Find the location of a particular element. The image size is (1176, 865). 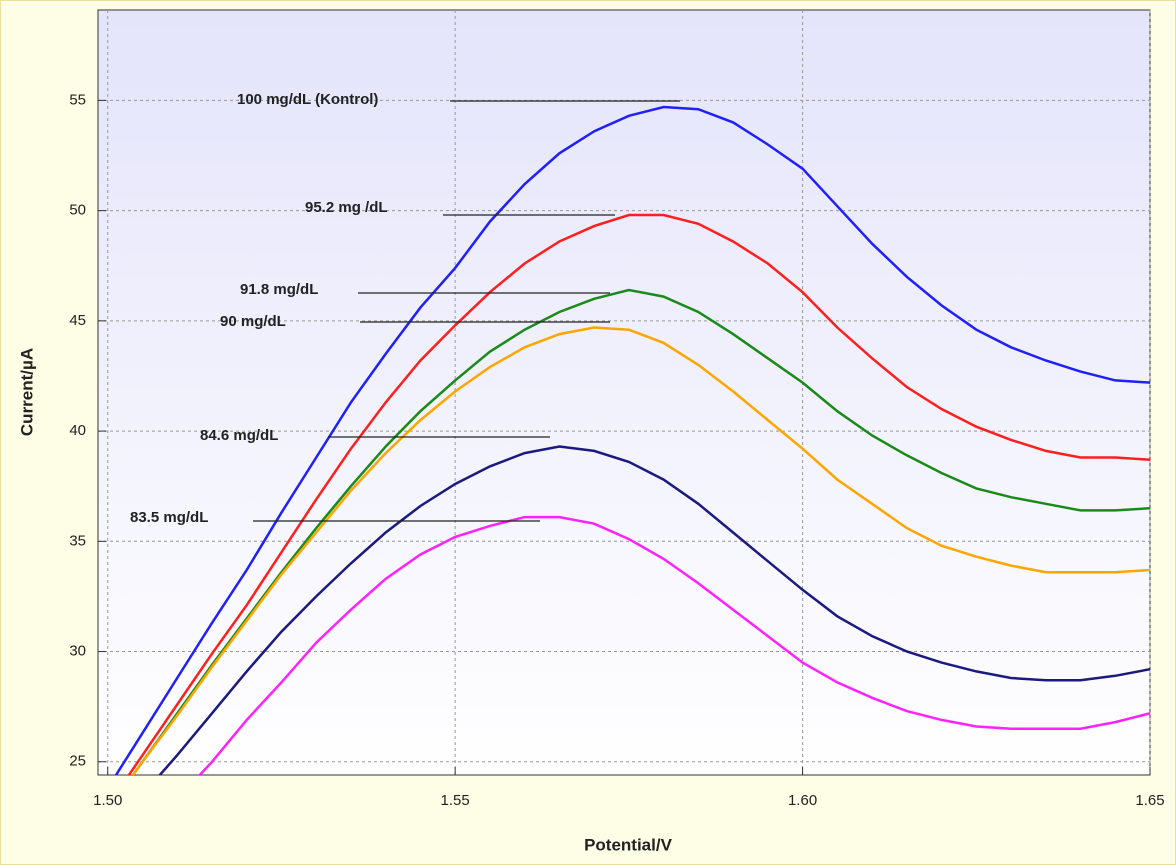

y-tick-label: 50 is located at coordinates (77, 210).